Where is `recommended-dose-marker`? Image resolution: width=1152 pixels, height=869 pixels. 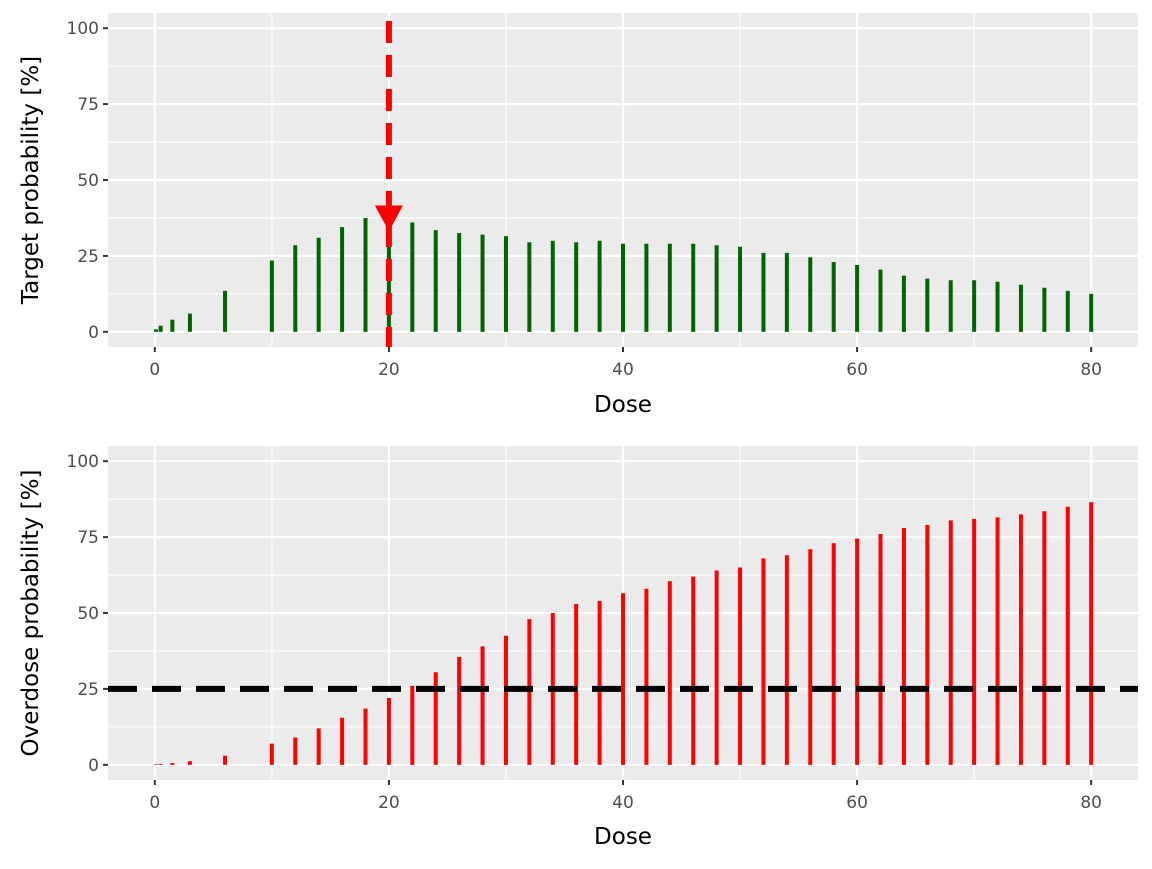
recommended-dose-marker is located at coordinates (388, 218).